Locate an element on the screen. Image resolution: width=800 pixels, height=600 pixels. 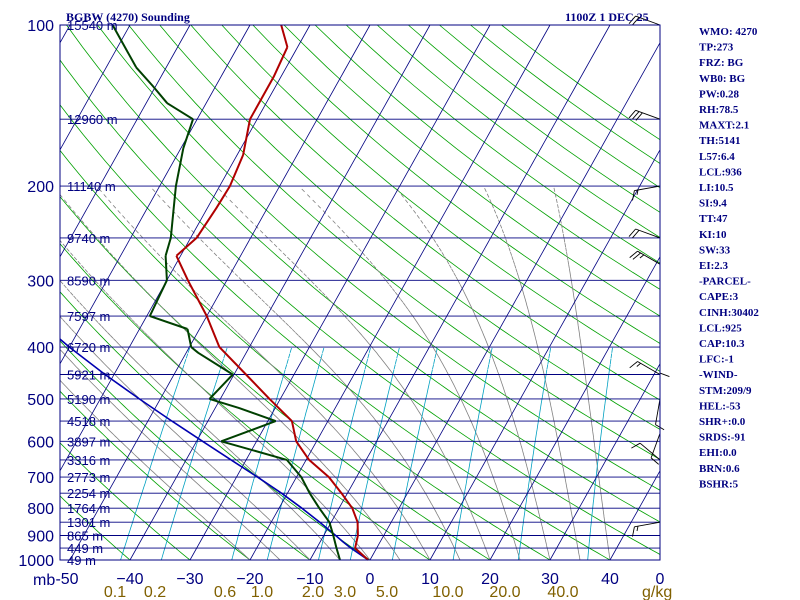
temperature-tick-label: -50 is located at coordinates (66, 579).